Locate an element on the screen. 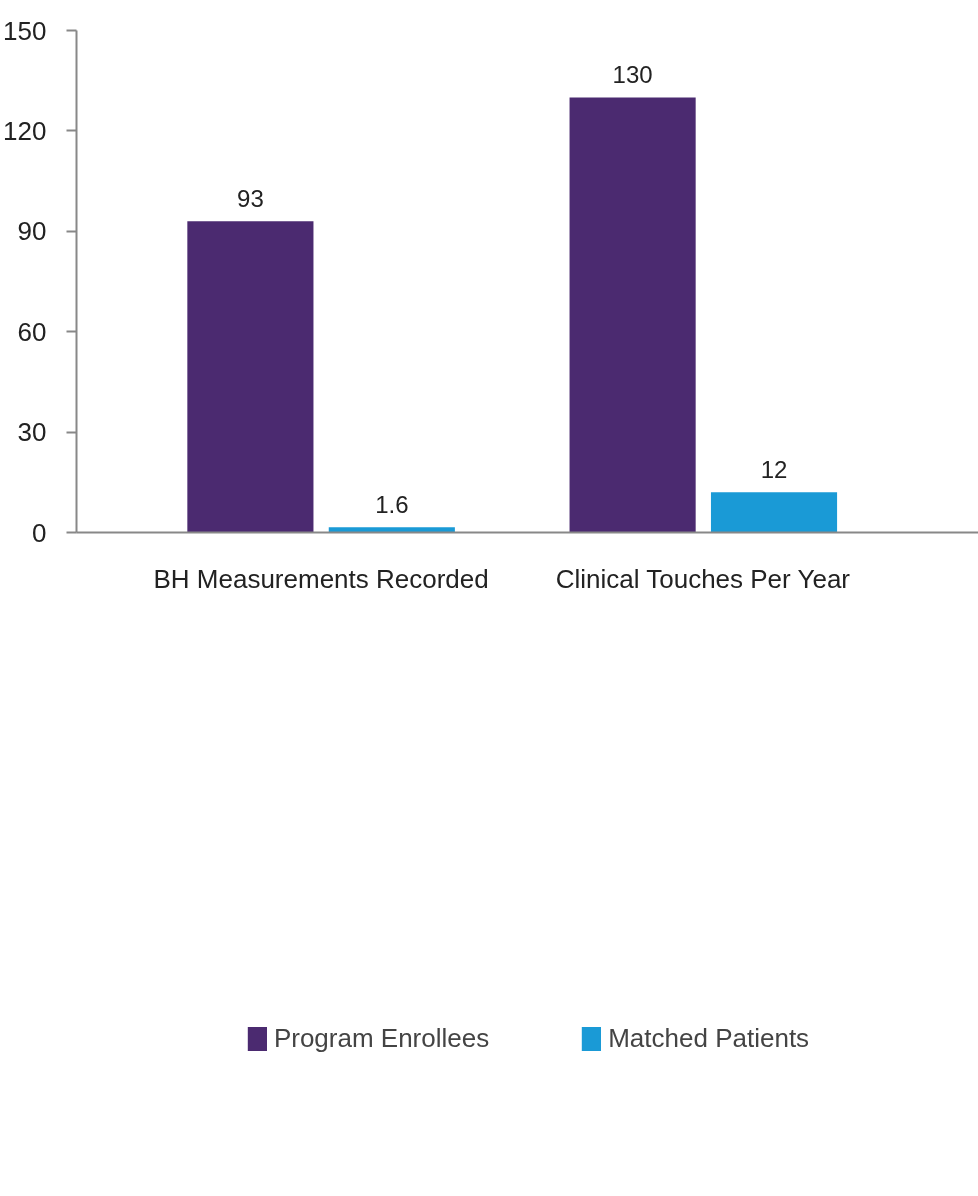  y-tick-label: 0 is located at coordinates (39, 532).